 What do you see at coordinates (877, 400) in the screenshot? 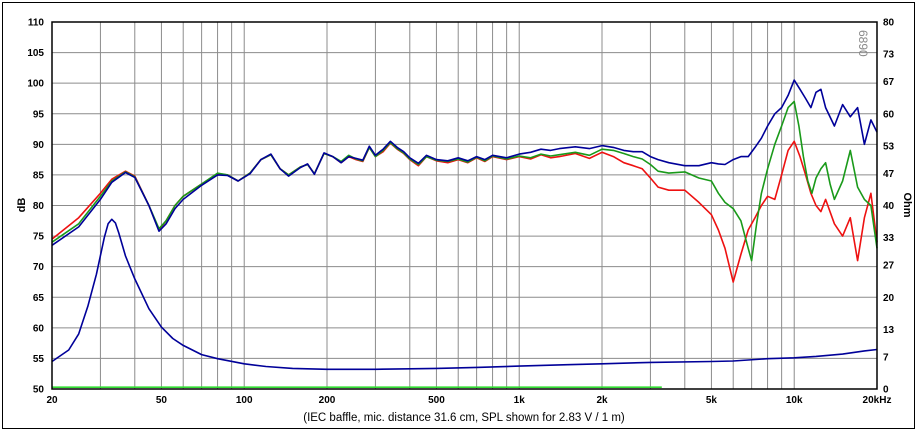
I see `x-tick-label: 20kHz` at bounding box center [877, 400].